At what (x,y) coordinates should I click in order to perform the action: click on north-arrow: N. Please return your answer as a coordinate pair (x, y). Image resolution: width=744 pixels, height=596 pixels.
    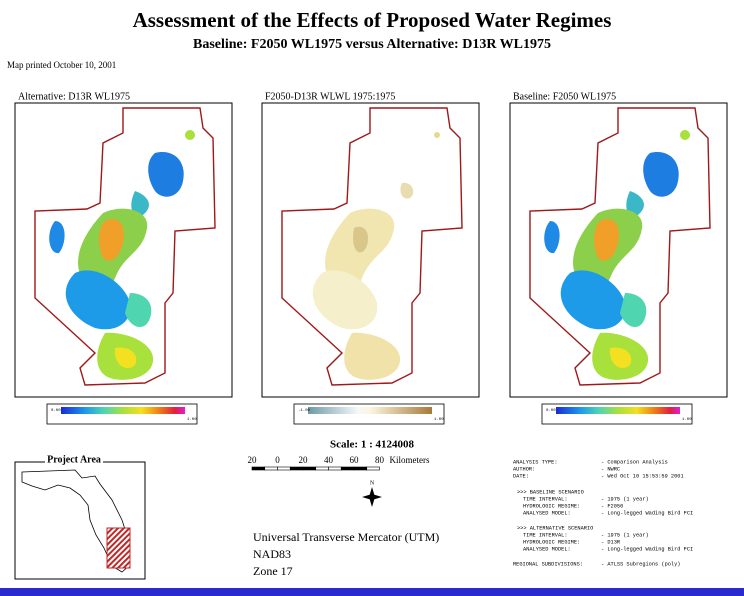
    Looking at the image, I should click on (372, 493).